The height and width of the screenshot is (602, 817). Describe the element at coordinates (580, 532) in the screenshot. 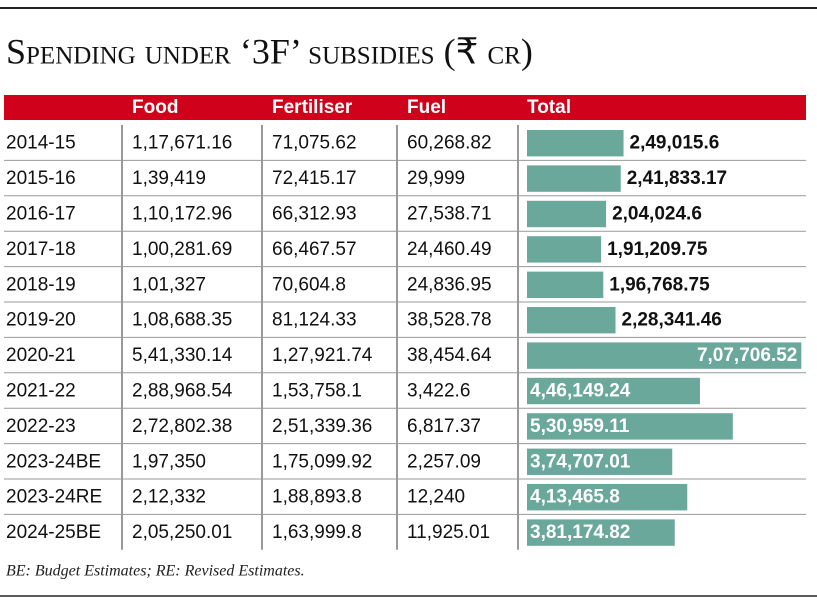

I see `total-label: 3,81,174.82` at that location.